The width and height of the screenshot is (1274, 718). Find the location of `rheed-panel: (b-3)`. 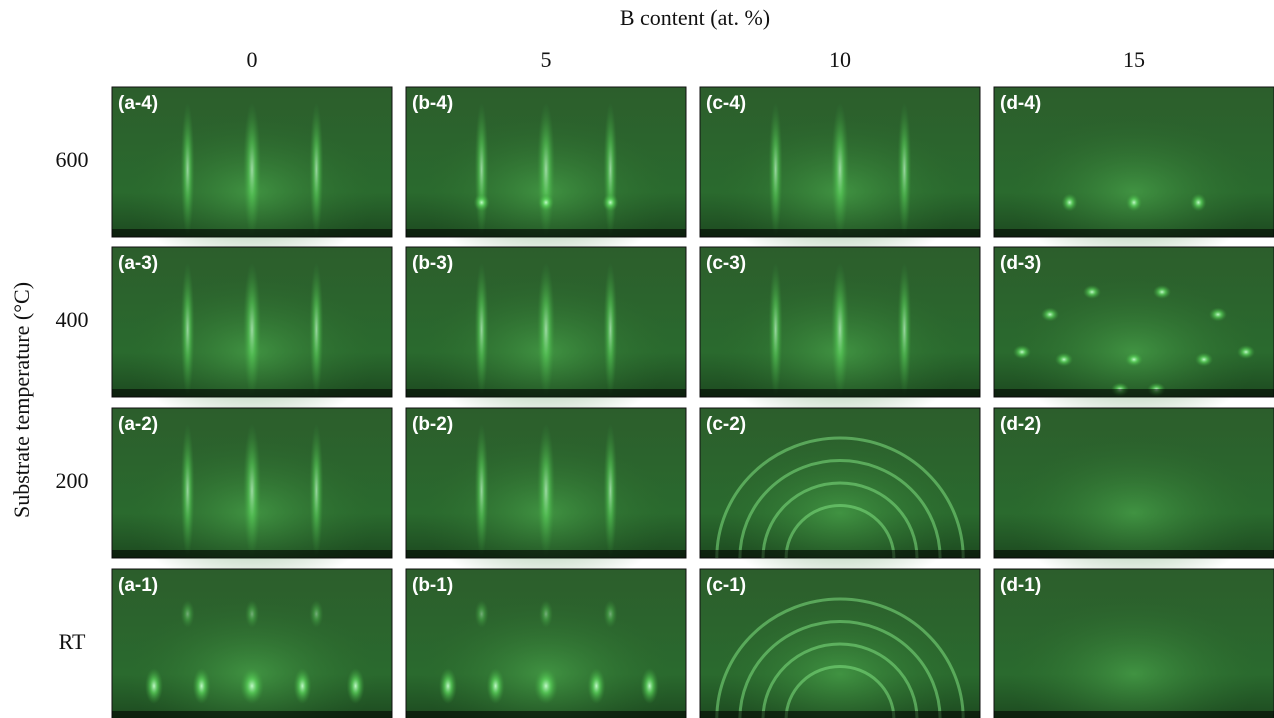

rheed-panel: (b-3) is located at coordinates (546, 336).